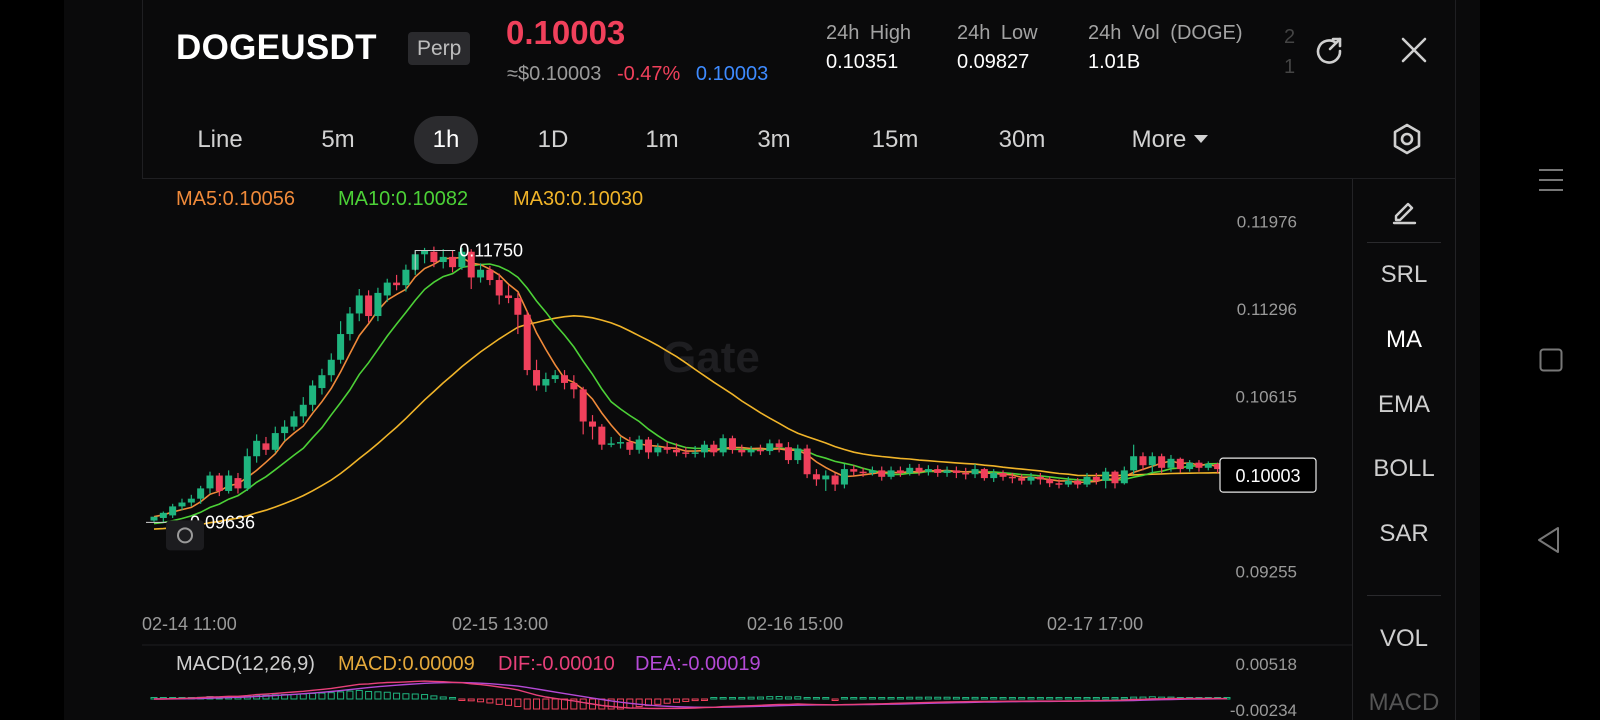  Describe the element at coordinates (1407, 139) in the screenshot. I see `settings-icon` at that location.